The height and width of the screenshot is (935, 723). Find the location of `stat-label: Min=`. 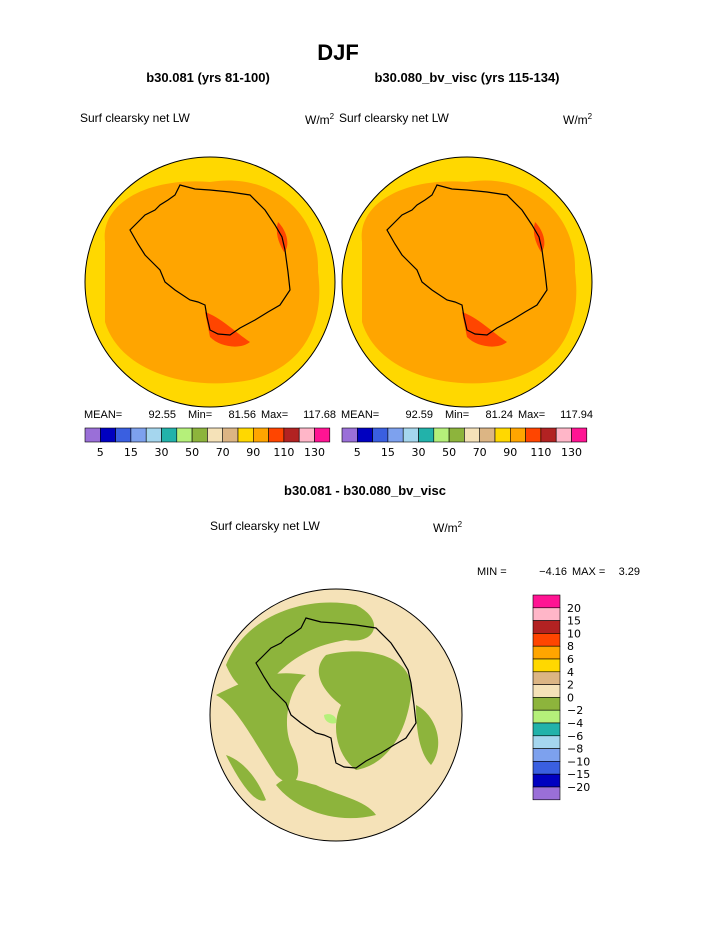

stat-label: Min= is located at coordinates (457, 415).